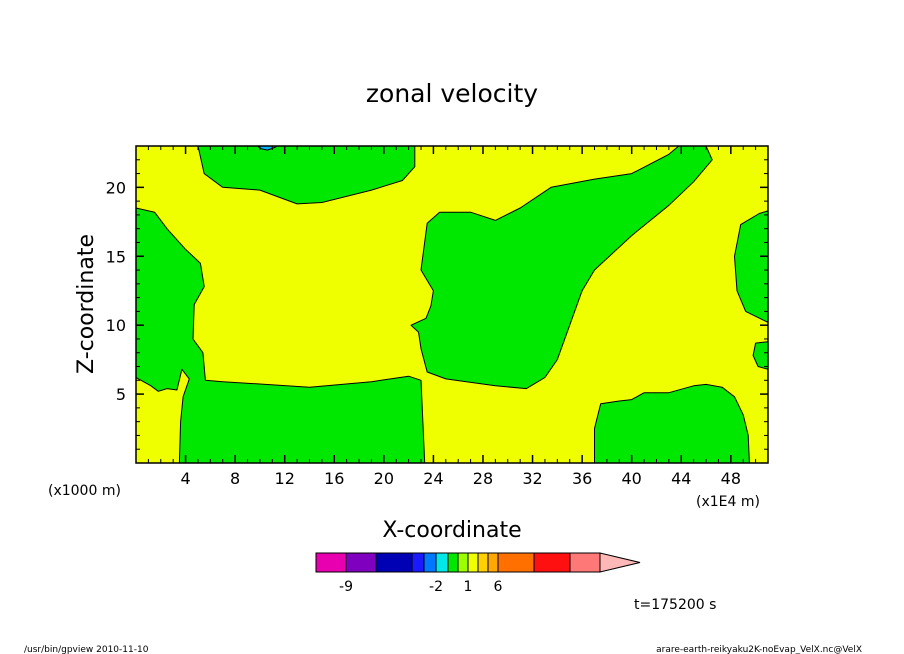 The width and height of the screenshot is (904, 654). Describe the element at coordinates (483, 478) in the screenshot. I see `x-tick-label: 28` at that location.